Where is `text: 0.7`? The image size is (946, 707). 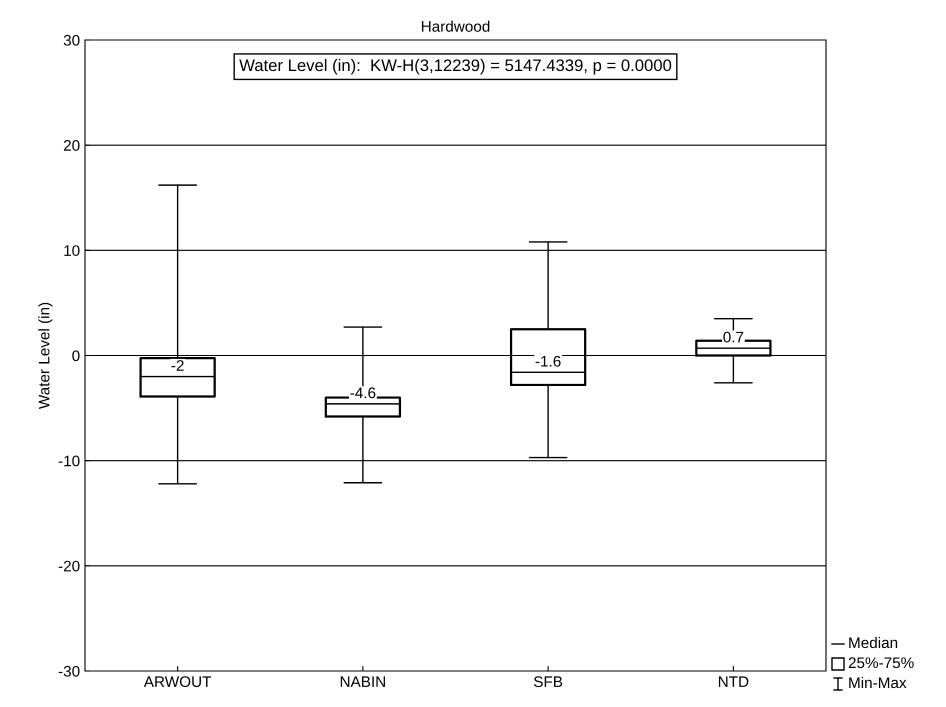 text: 0.7 is located at coordinates (733, 337).